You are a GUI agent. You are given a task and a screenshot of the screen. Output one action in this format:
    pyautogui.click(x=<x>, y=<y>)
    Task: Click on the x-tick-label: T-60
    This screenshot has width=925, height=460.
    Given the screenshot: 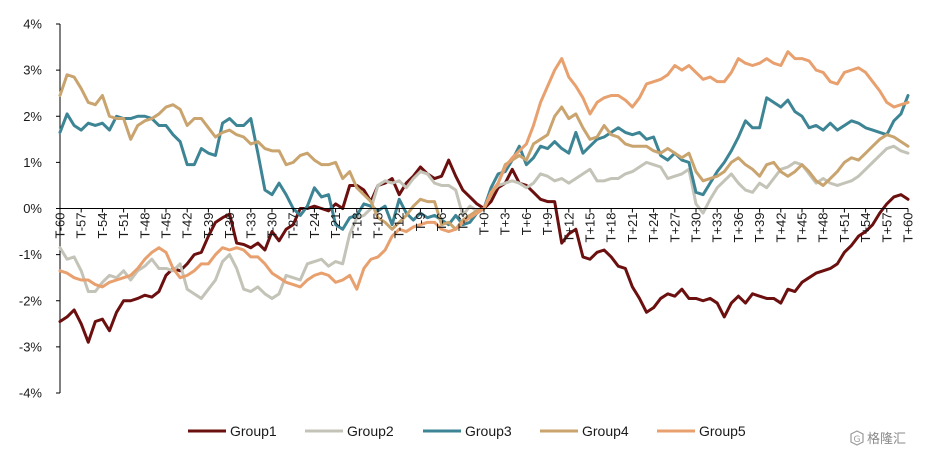 What is the action you would take?
    pyautogui.click(x=60, y=226)
    